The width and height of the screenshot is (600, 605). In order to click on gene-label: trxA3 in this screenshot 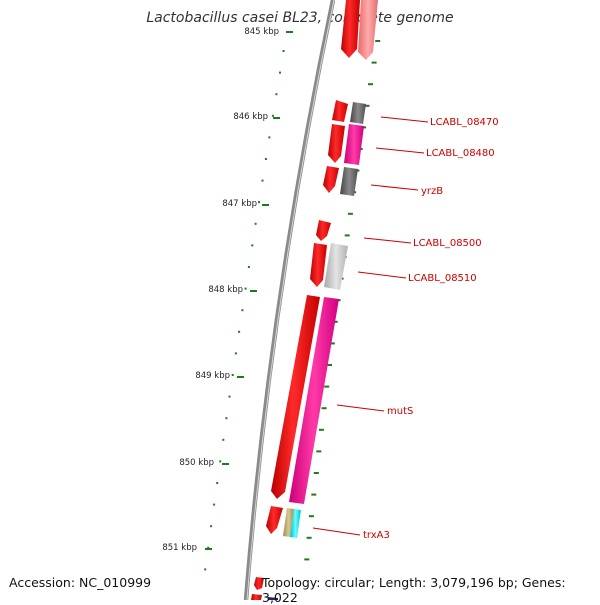, I will do `click(376, 535)`.